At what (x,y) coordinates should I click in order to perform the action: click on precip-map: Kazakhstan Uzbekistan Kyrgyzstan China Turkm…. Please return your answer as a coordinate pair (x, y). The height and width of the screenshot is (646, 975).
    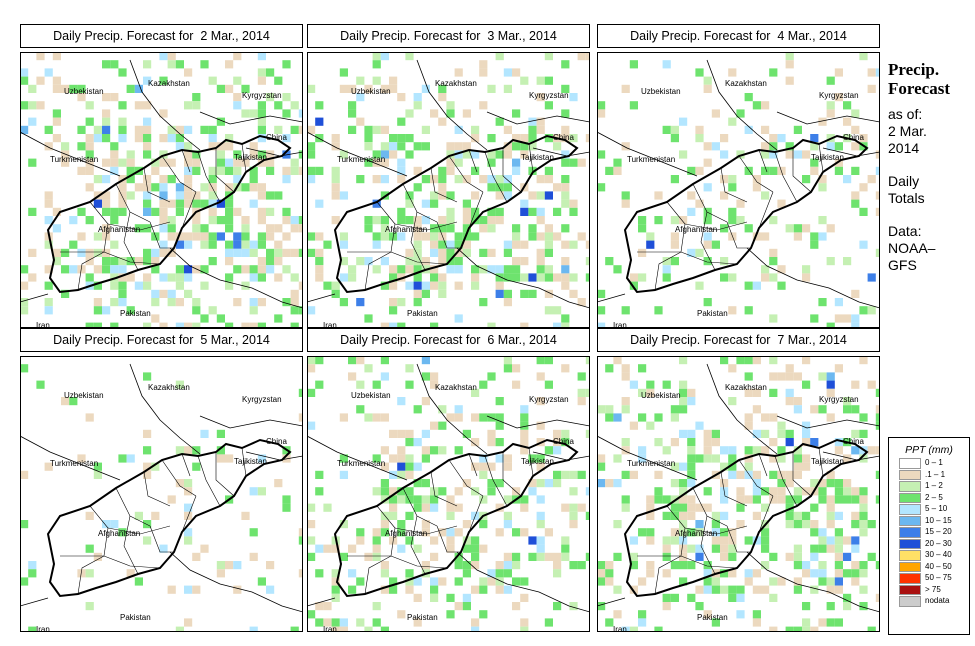
    Looking at the image, I should click on (161, 494).